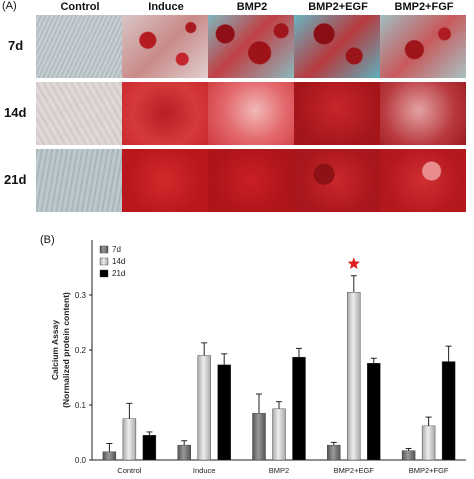  Describe the element at coordinates (279, 470) in the screenshot. I see `x-tick-label: BMP2` at that location.